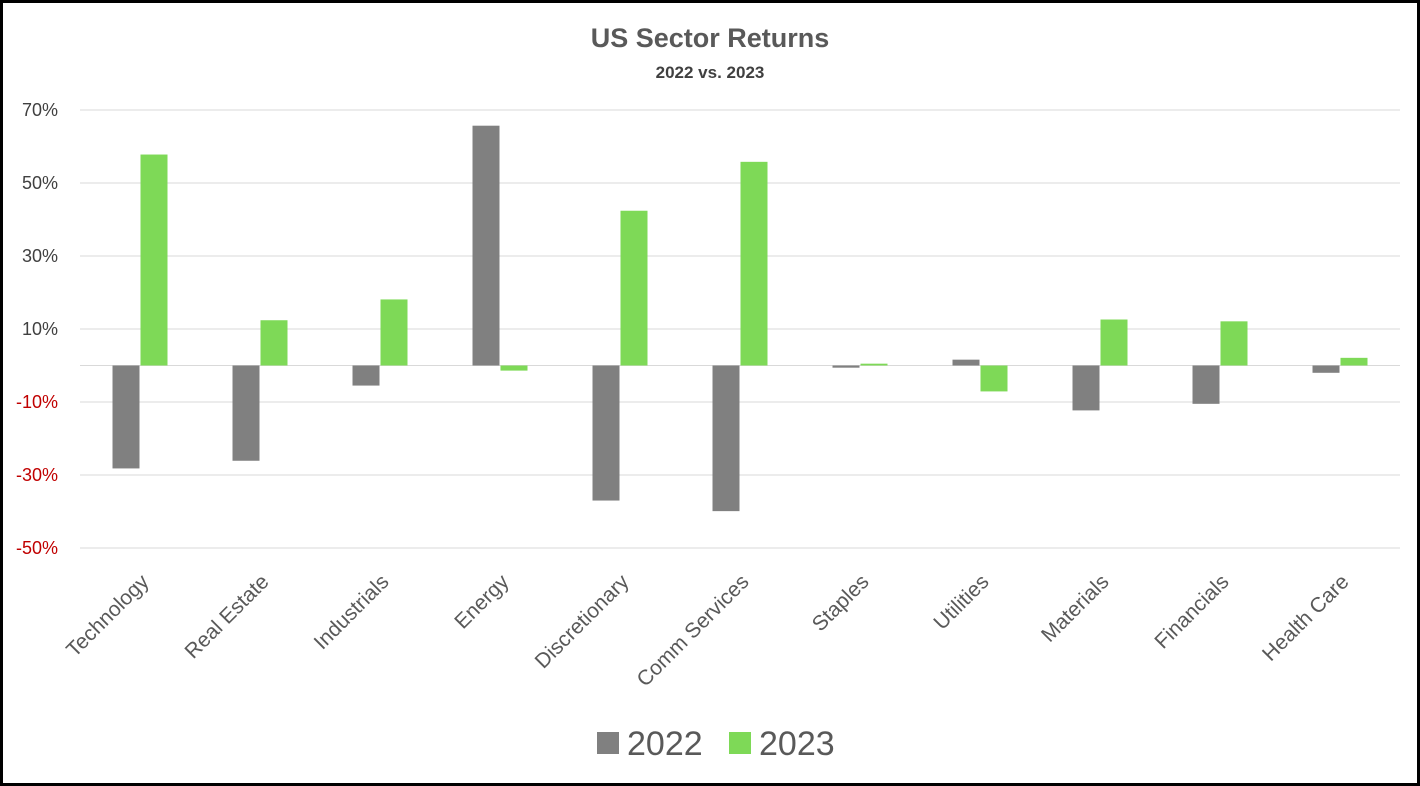 This screenshot has width=1420, height=786. I want to click on chart-title: US Sector Returns, so click(710, 38).